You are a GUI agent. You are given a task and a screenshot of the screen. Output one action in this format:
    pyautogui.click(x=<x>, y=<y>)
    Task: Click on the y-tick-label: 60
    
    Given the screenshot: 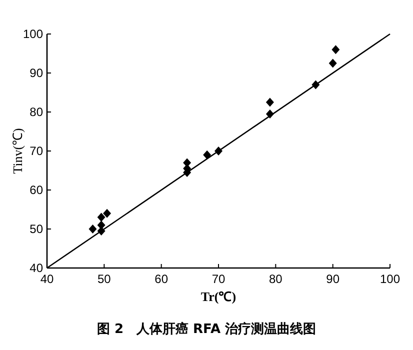 What is the action you would take?
    pyautogui.click(x=37, y=190)
    